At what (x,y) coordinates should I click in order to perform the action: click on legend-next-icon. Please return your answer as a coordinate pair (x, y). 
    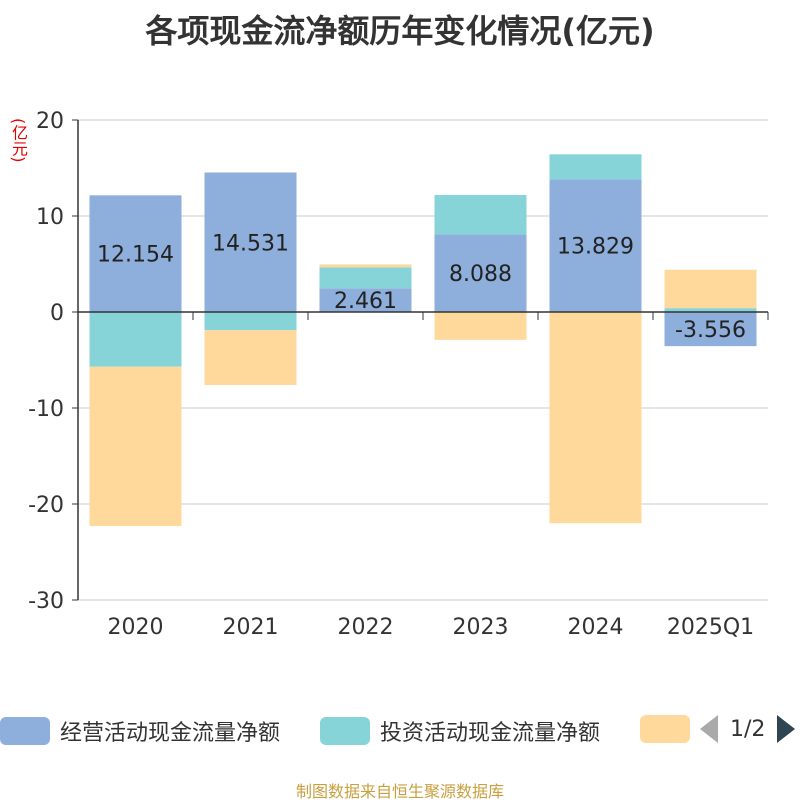
    Looking at the image, I should click on (786, 729).